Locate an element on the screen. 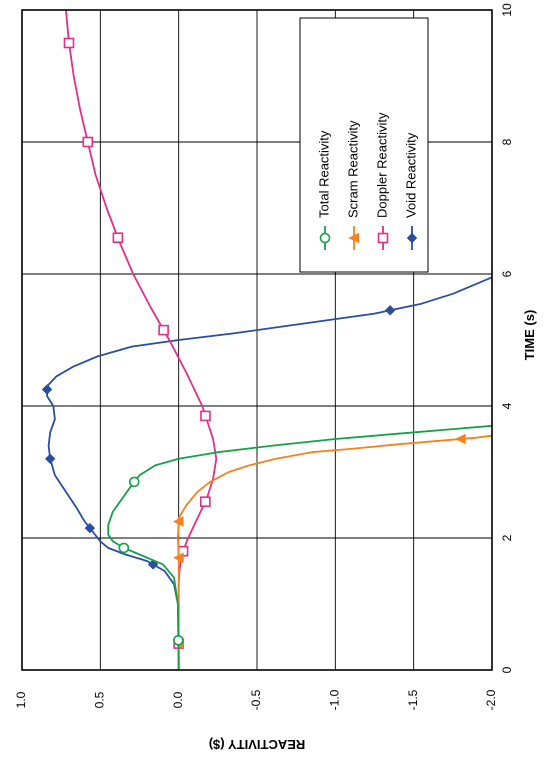  y-tick-label: -0.5 is located at coordinates (256, 699).